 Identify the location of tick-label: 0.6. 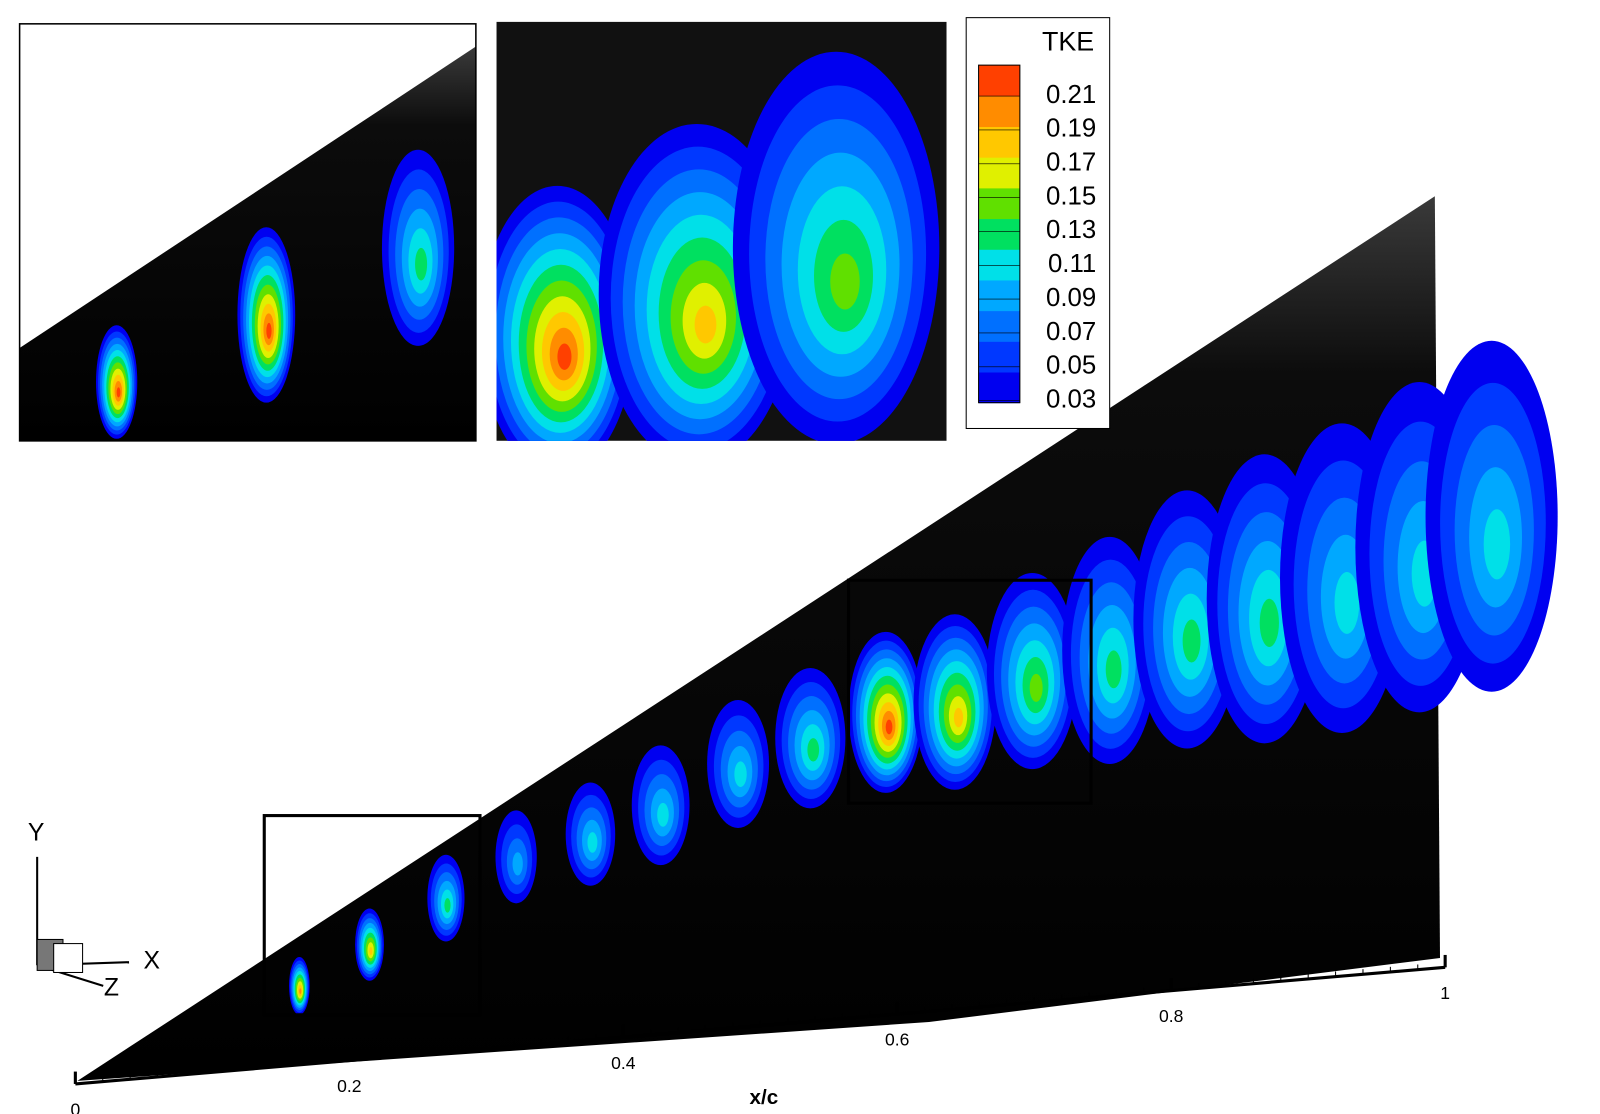
(897, 1039).